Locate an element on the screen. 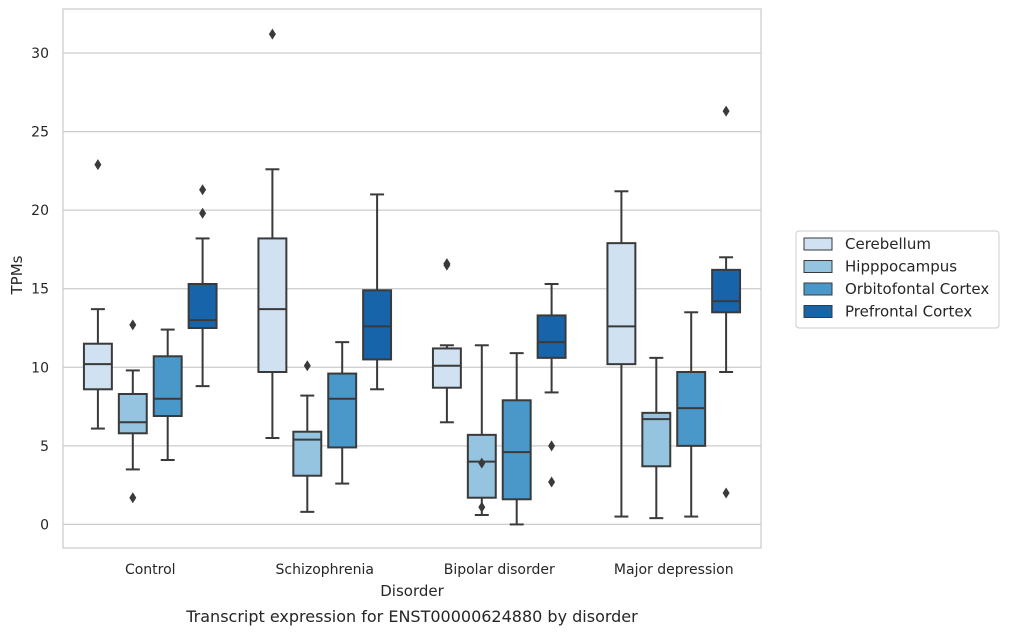  legend-label: Cerebellum is located at coordinates (888, 244).